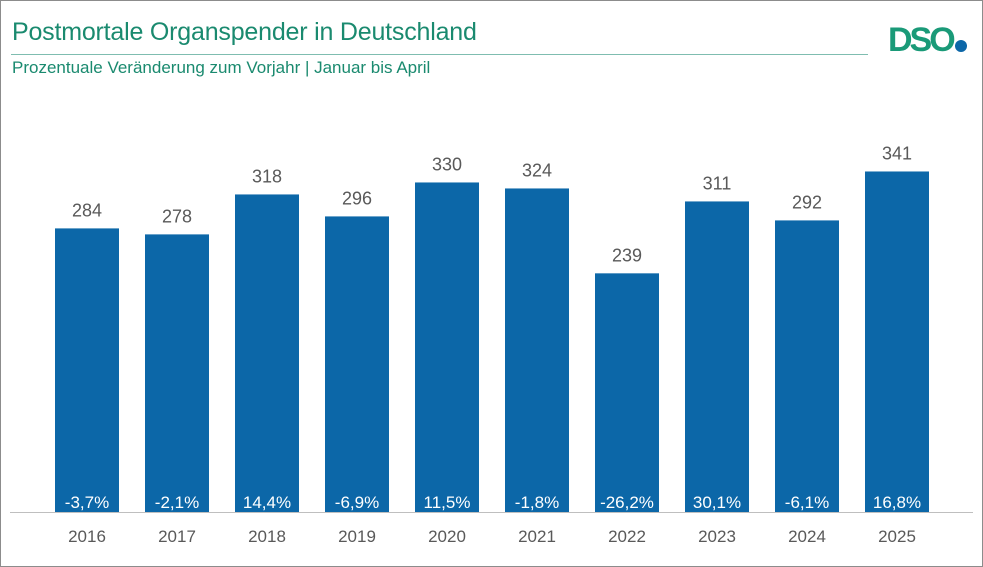 The height and width of the screenshot is (567, 983). I want to click on x-tick-label-2018: 2018, so click(267, 536).